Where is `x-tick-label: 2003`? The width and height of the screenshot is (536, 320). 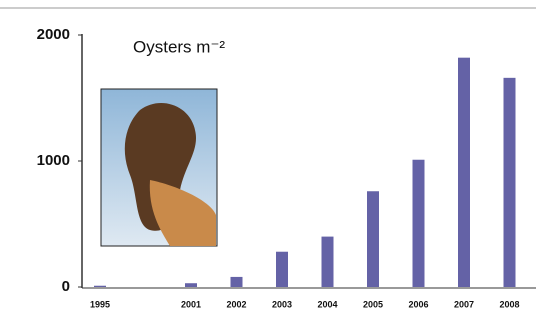
x-tick-label: 2003 is located at coordinates (282, 304).